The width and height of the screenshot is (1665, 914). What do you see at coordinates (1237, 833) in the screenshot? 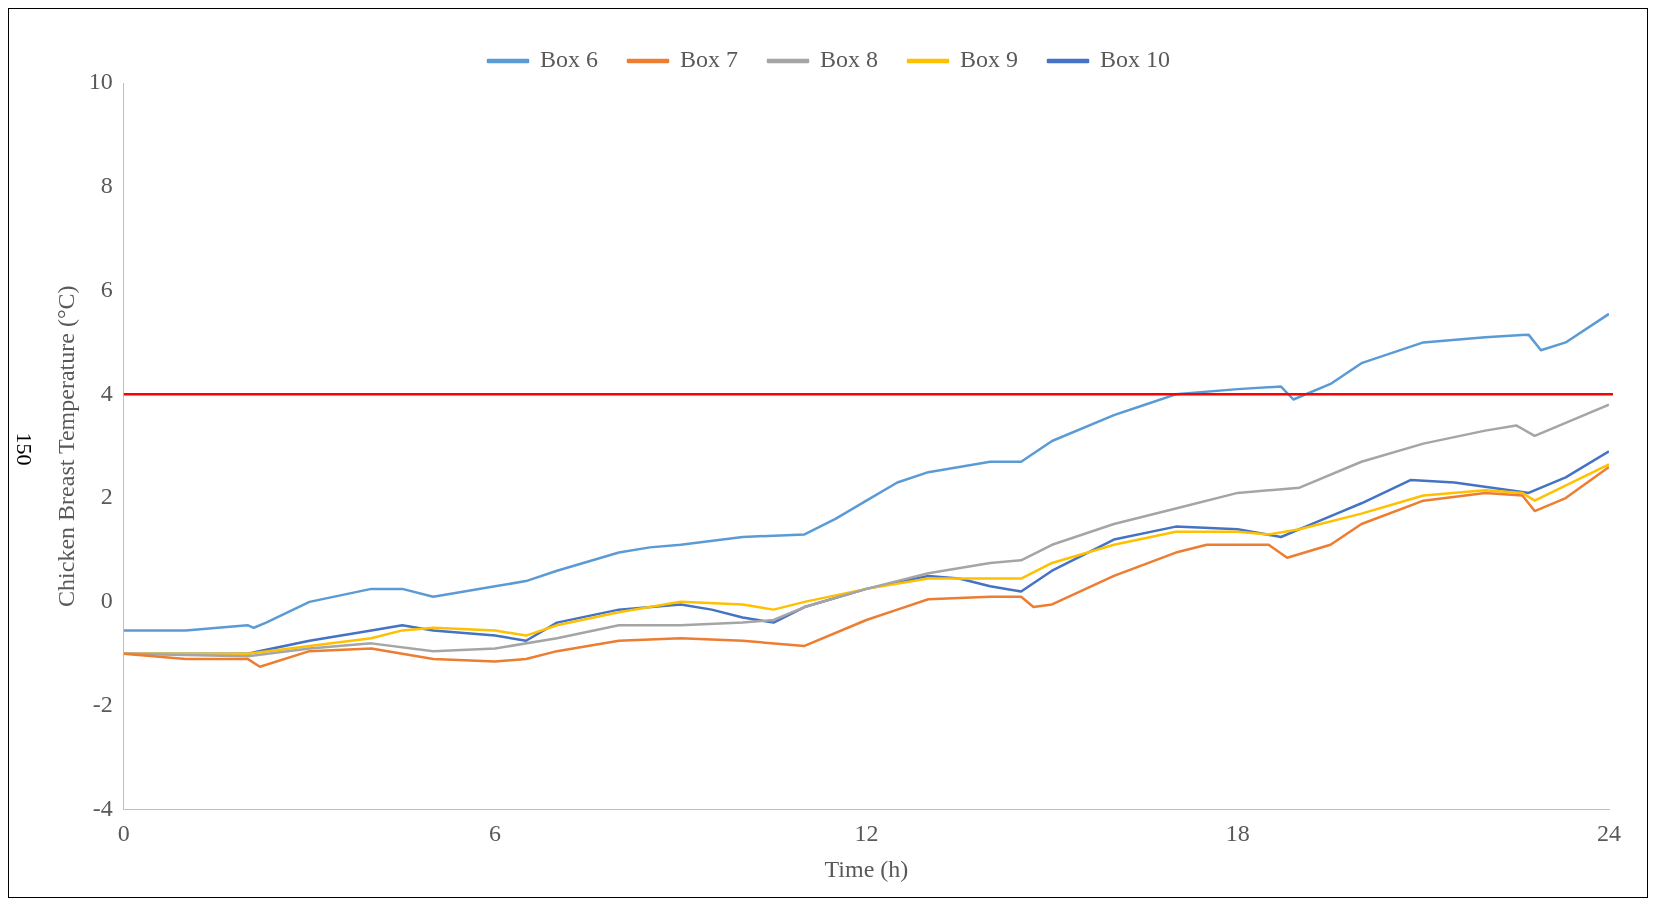
I see `x-tick-label: 18` at bounding box center [1237, 833].